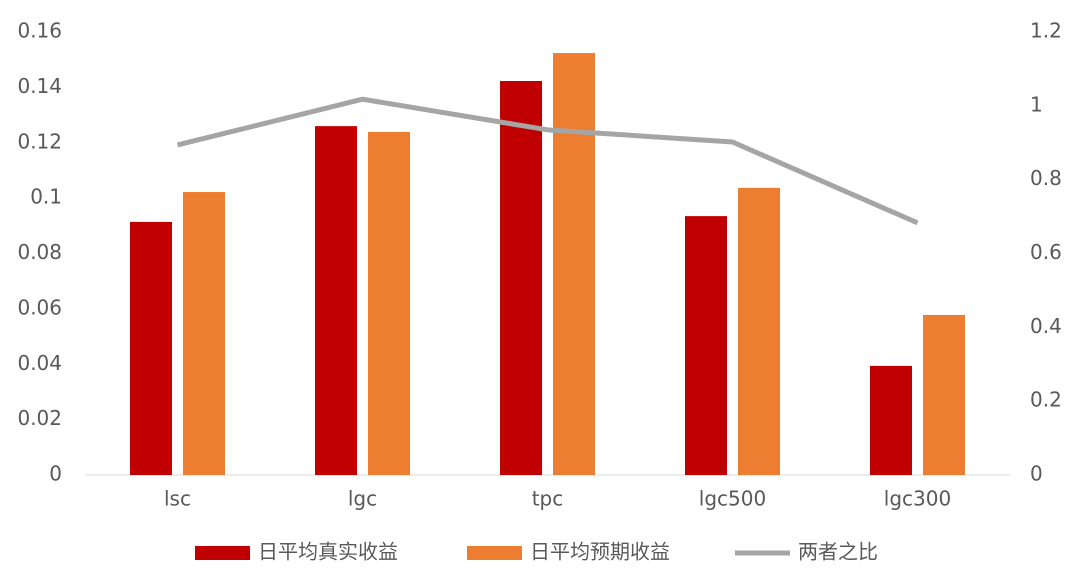 This screenshot has height=579, width=1083. Describe the element at coordinates (39, 418) in the screenshot. I see `y-tick-label: 0.02` at that location.